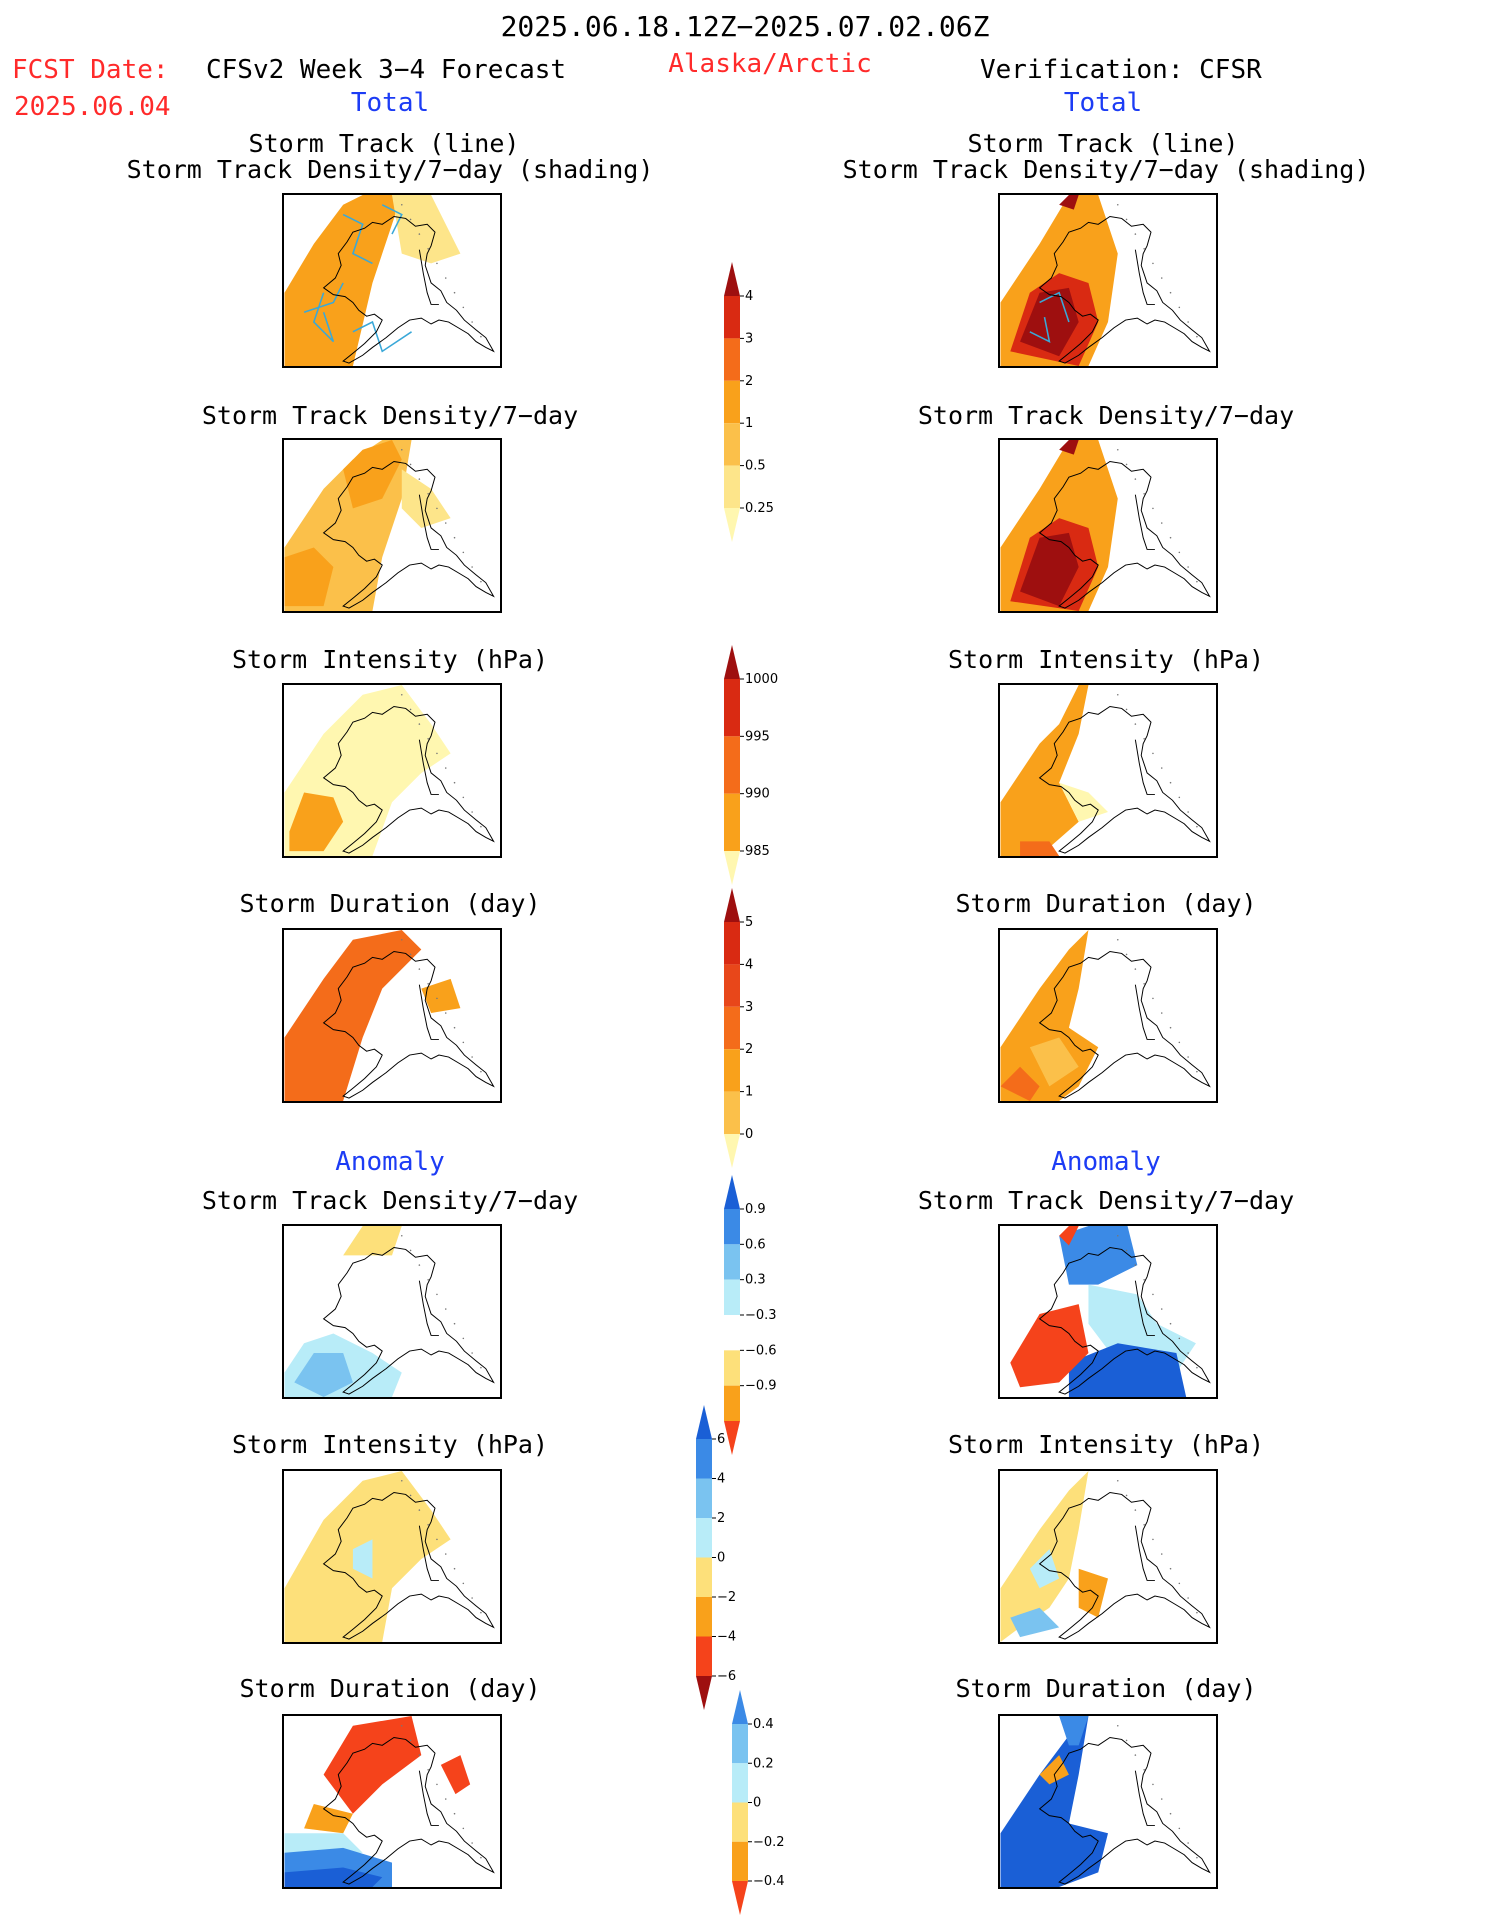 The width and height of the screenshot is (1487, 1925). What do you see at coordinates (749, 1092) in the screenshot?
I see `colorbar-tick-label: 1` at bounding box center [749, 1092].